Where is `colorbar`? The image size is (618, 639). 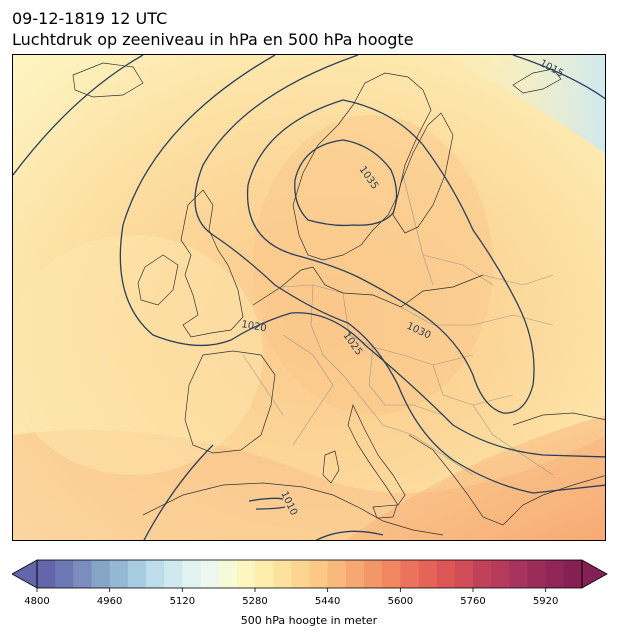 colorbar is located at coordinates (310, 575).